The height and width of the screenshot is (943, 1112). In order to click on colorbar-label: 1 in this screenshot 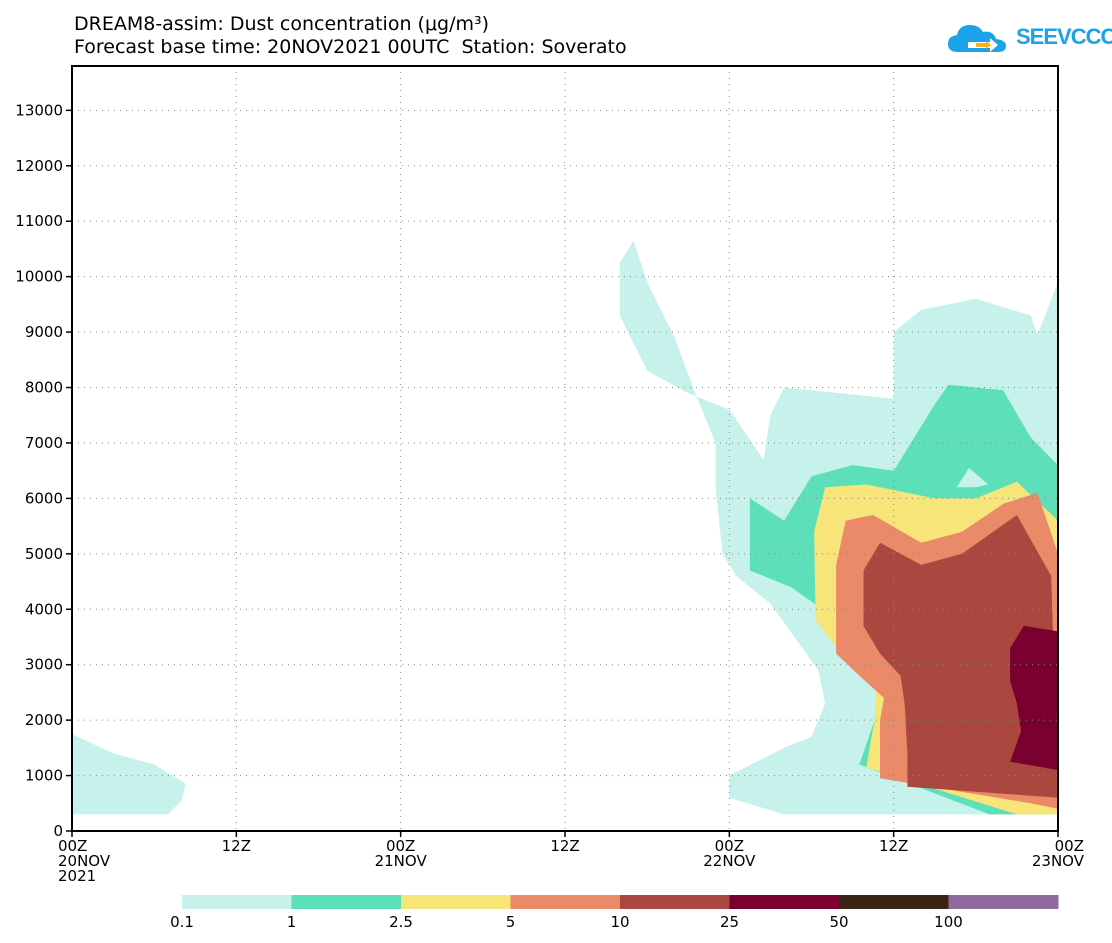, I will do `click(292, 922)`.